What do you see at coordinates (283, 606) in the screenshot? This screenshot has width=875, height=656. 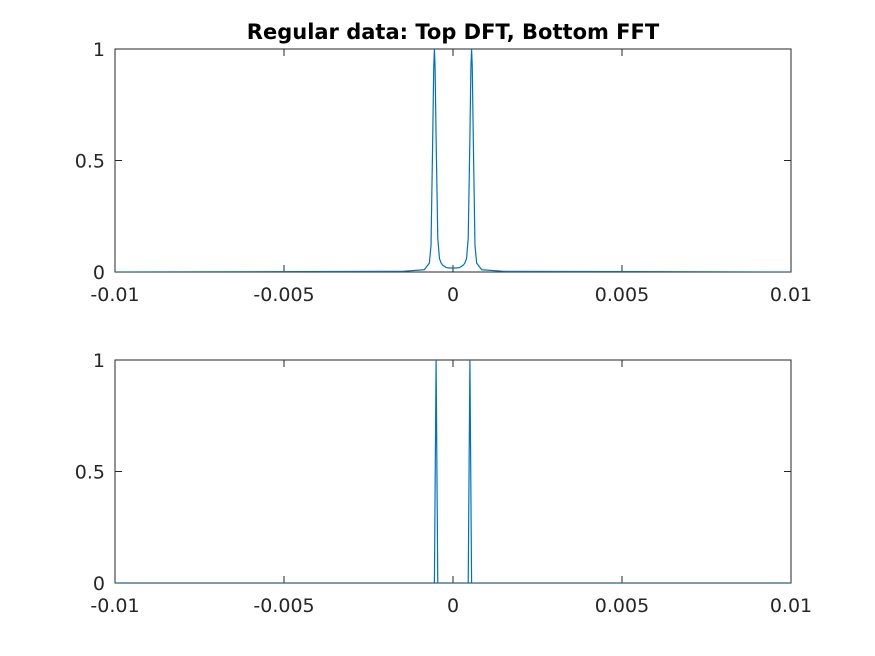 I see `bottom-x-tick-label: -0.005` at bounding box center [283, 606].